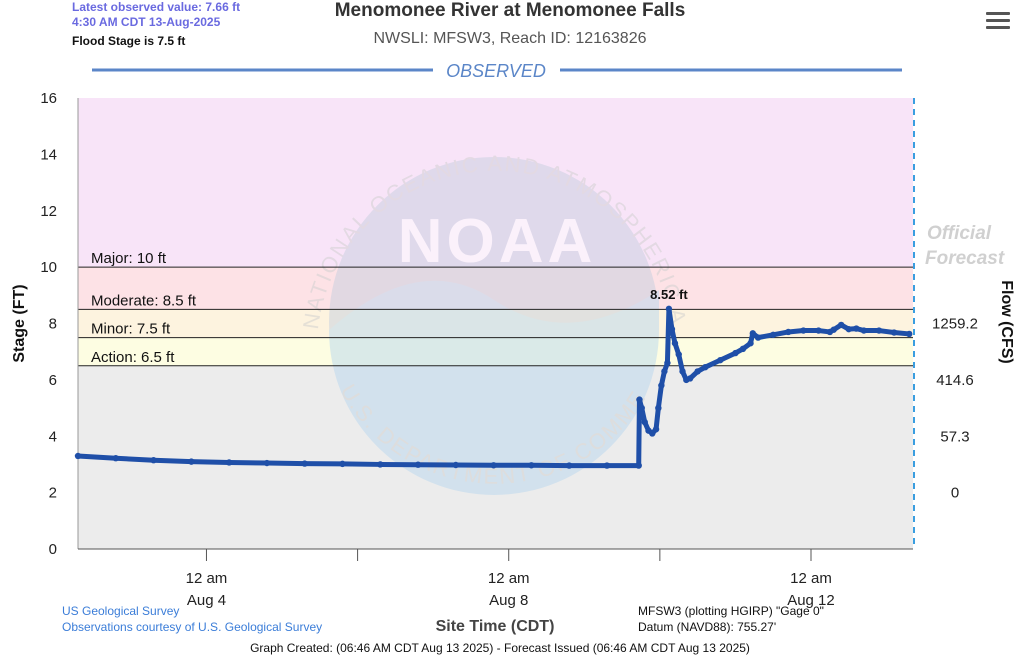 This screenshot has height=657, width=1024. Describe the element at coordinates (48, 211) in the screenshot. I see `y-tick-label: 12` at that location.